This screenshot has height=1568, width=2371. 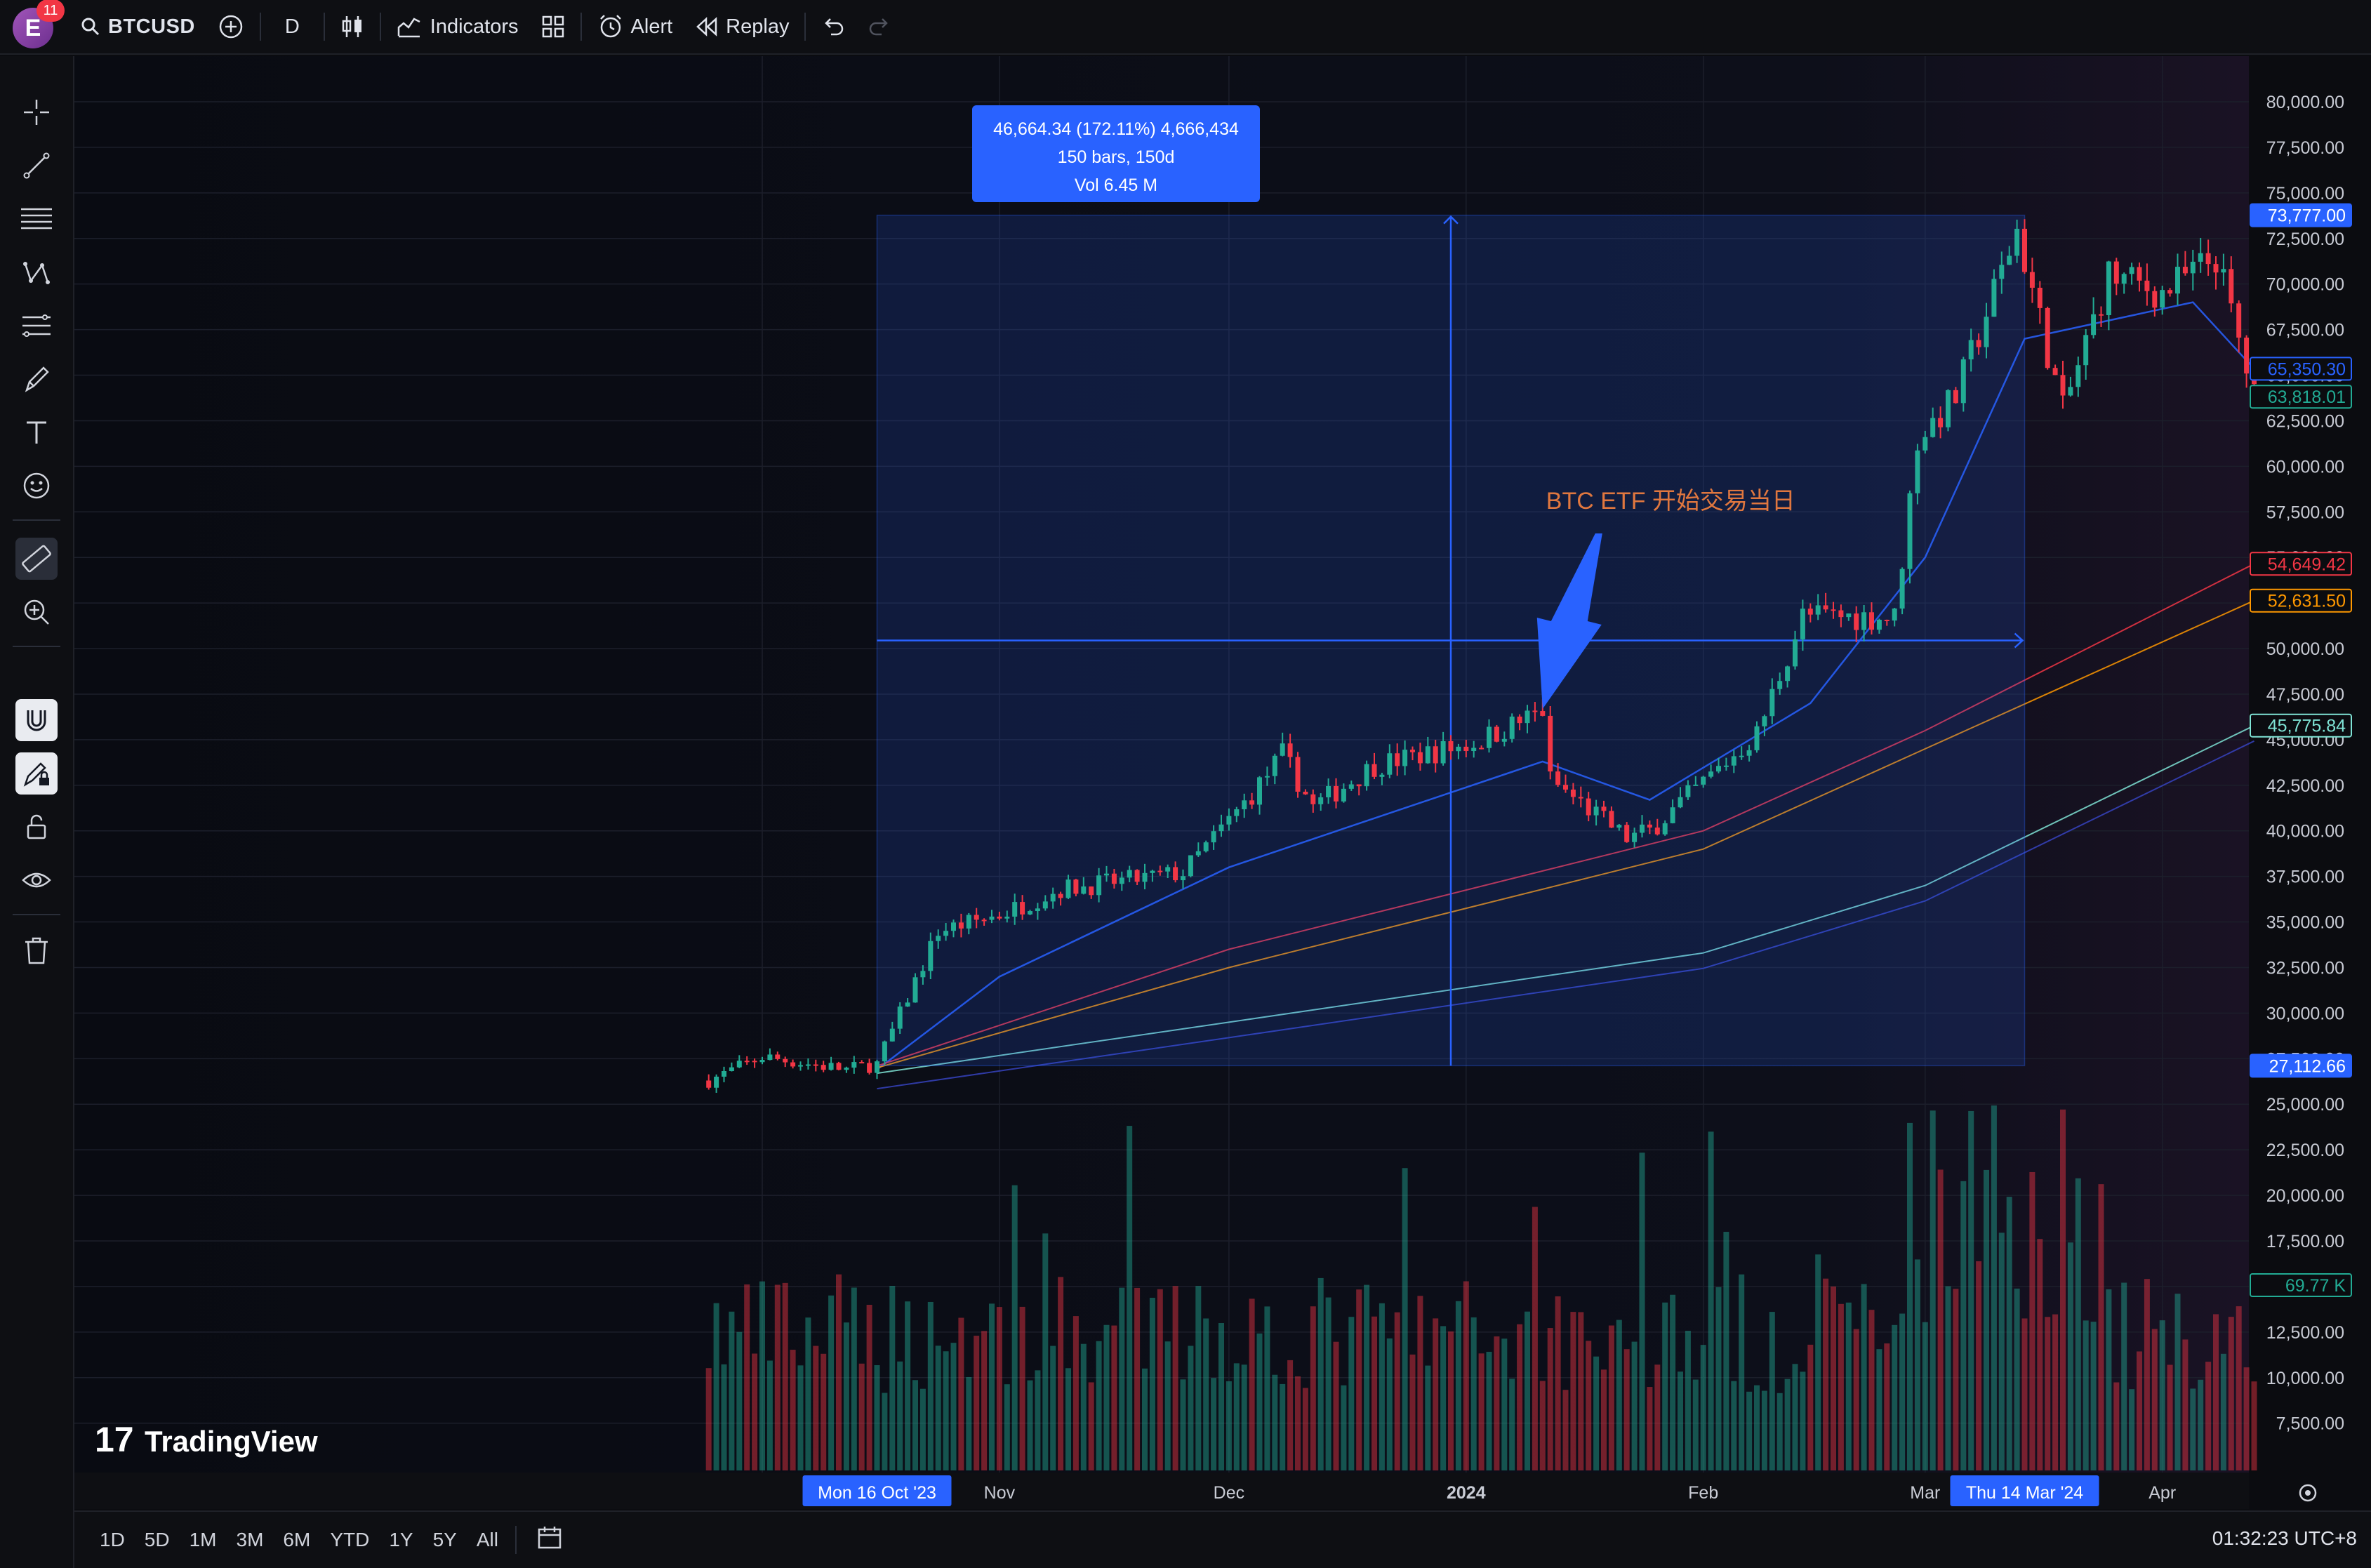 I want to click on remove-drawings-tool, so click(x=36, y=950).